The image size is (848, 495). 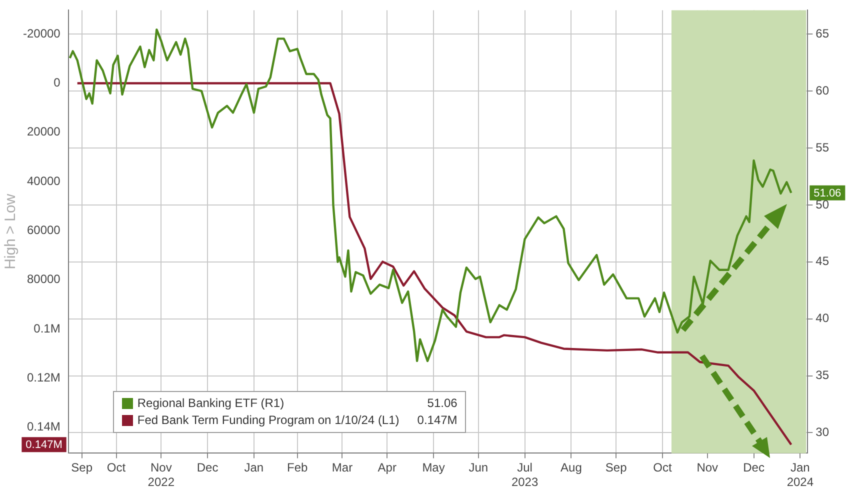 What do you see at coordinates (433, 467) in the screenshot?
I see `x-tick-label: May` at bounding box center [433, 467].